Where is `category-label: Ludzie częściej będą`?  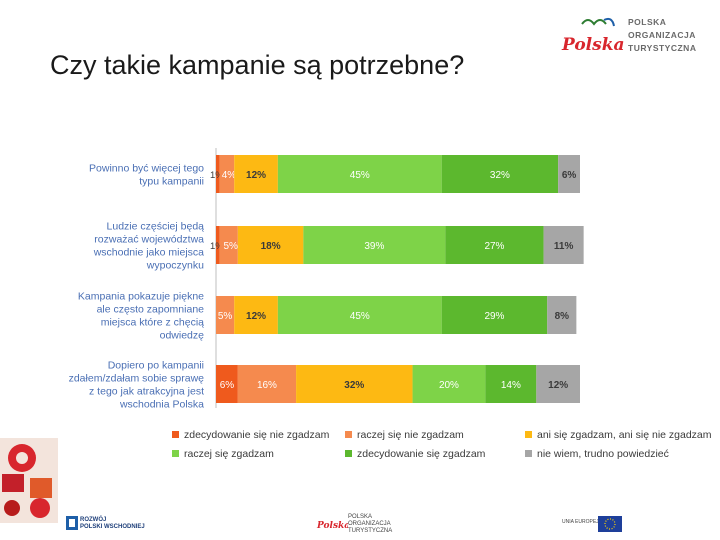
category-label: Ludzie częściej będą is located at coordinates (156, 227).